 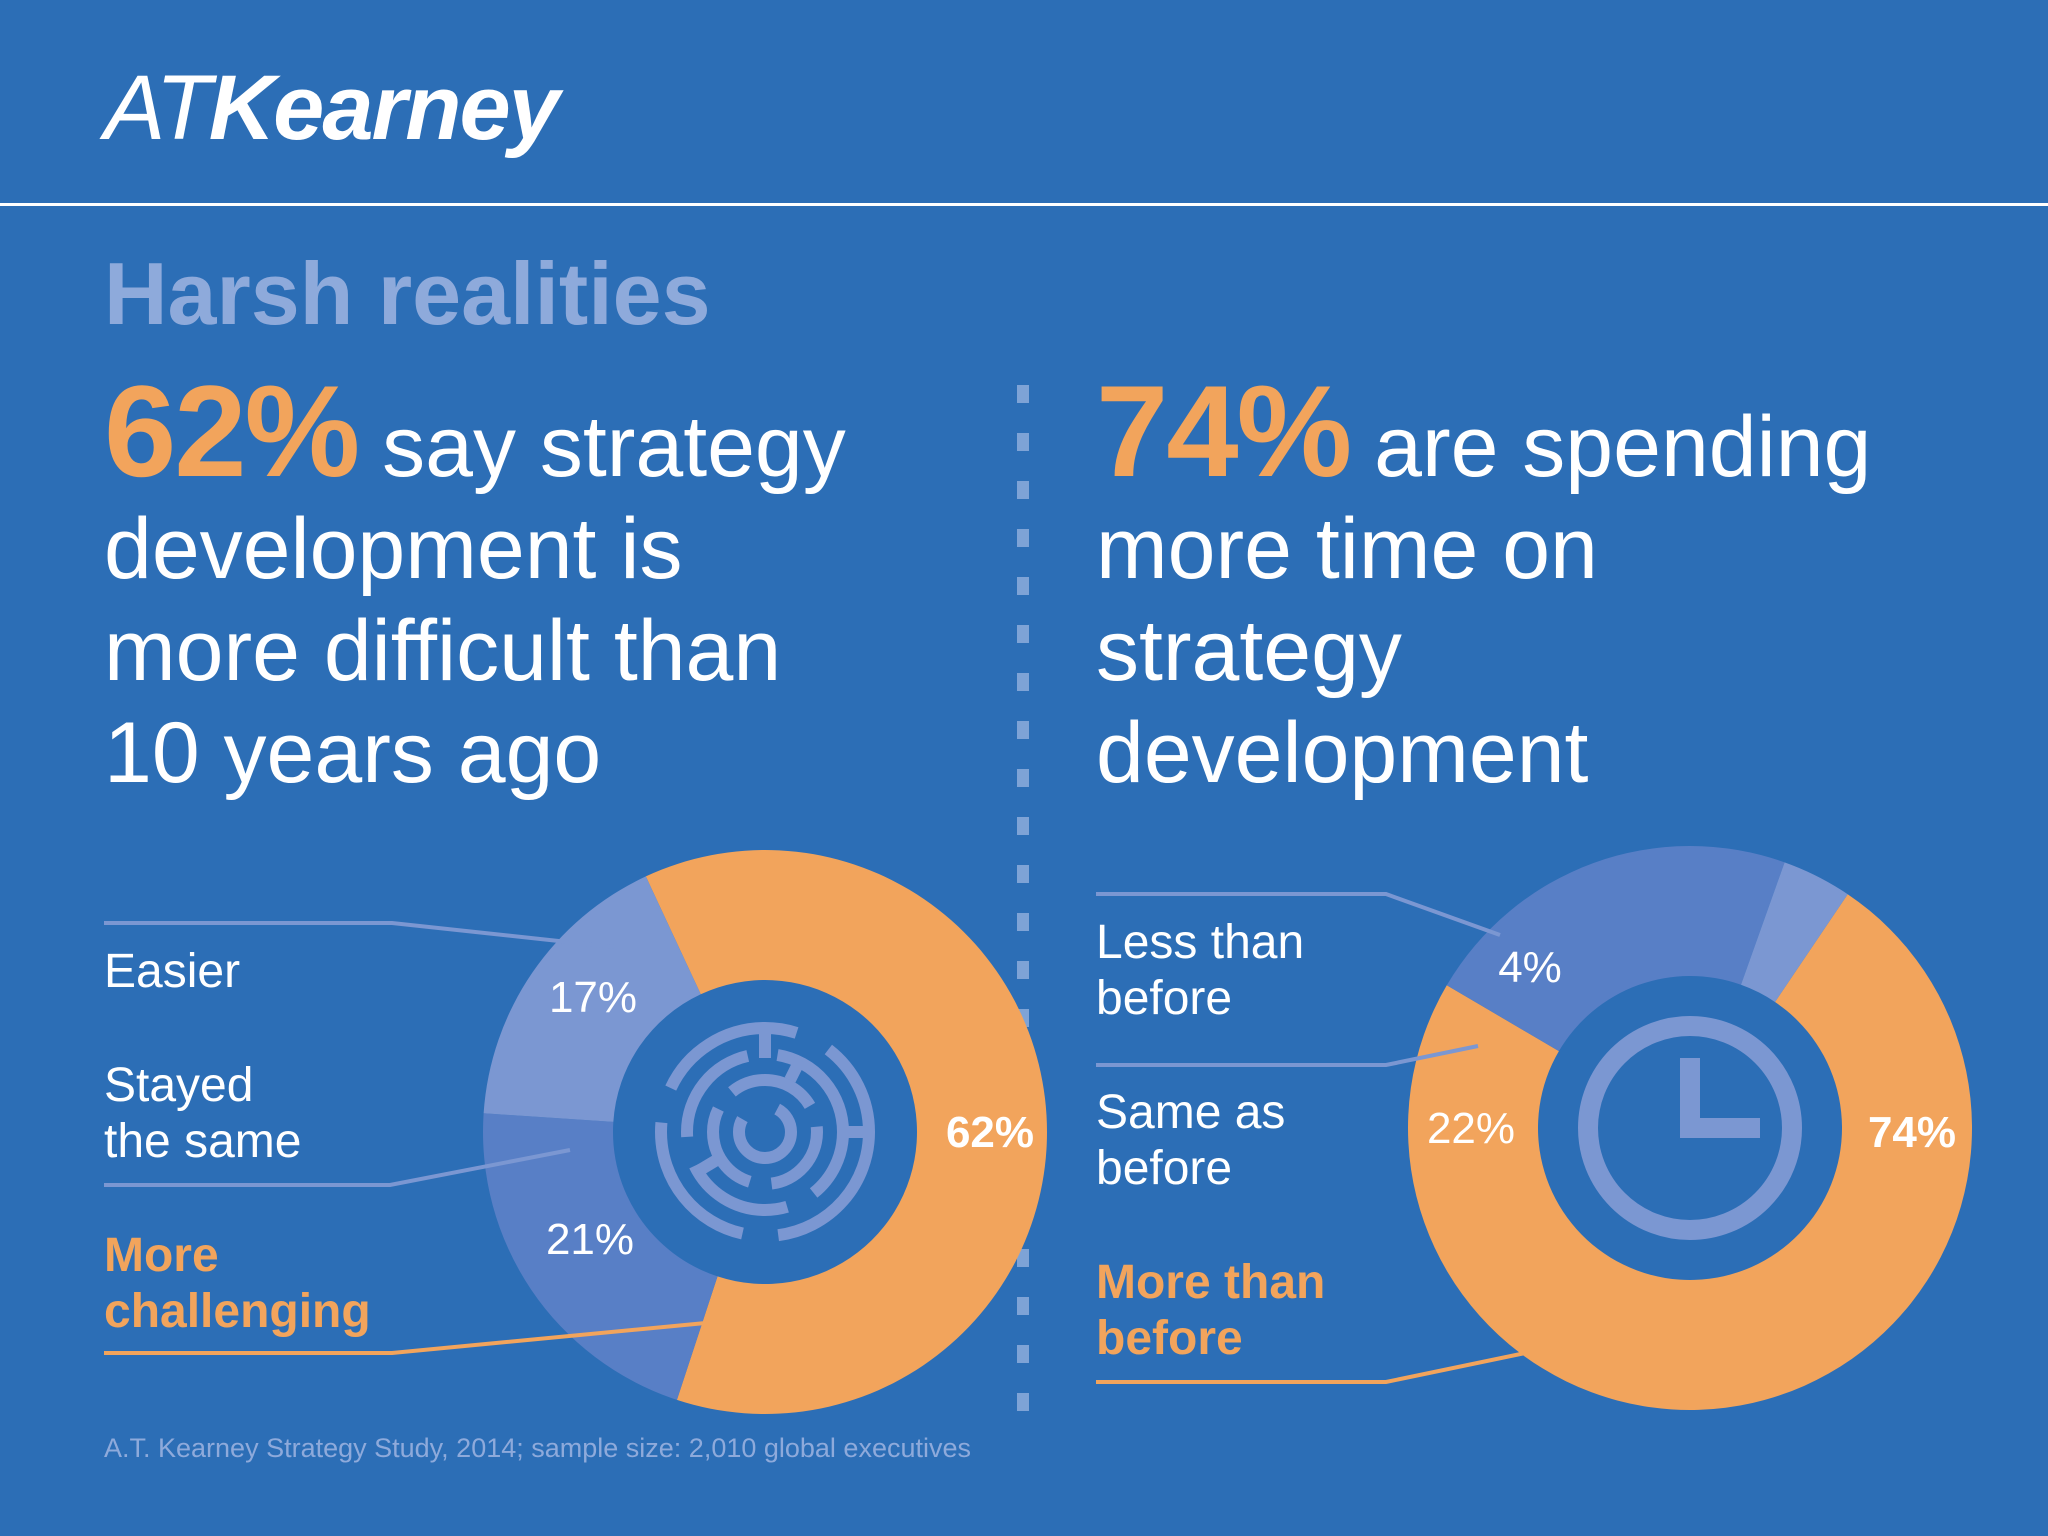 What do you see at coordinates (1287, 1055) in the screenshot?
I see `leader-line-same-as-before` at bounding box center [1287, 1055].